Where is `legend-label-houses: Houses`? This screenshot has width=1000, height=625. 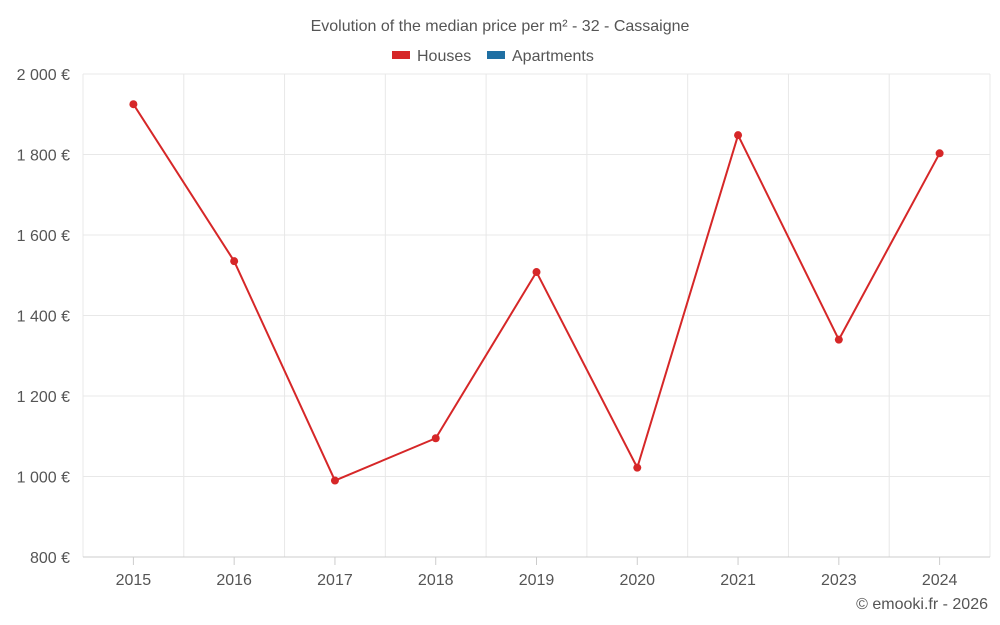 legend-label-houses: Houses is located at coordinates (444, 56).